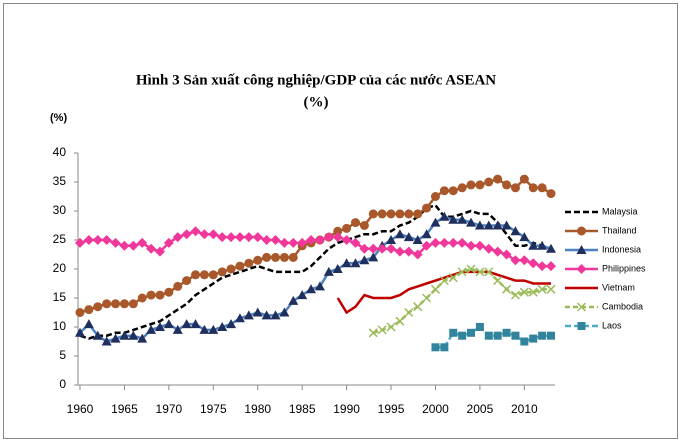 This screenshot has width=683, height=444. Describe the element at coordinates (60, 181) in the screenshot. I see `y-tick-label: 35` at that location.